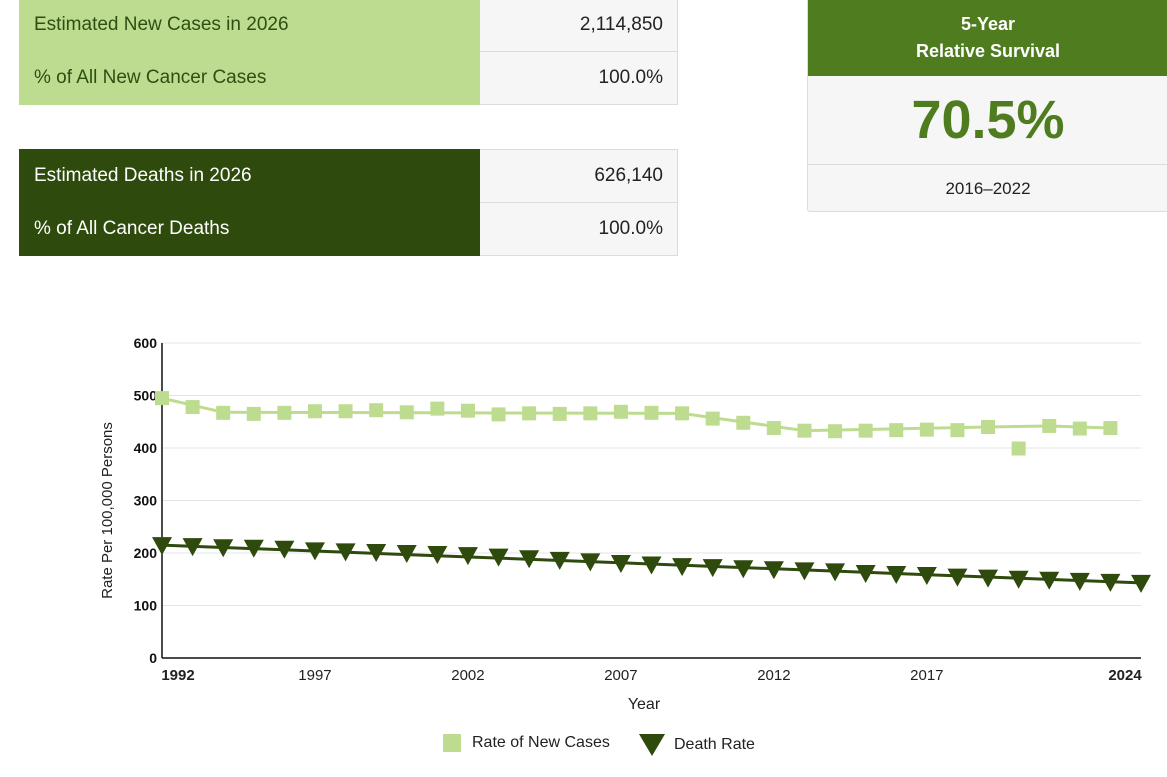 This screenshot has width=1167, height=777. I want to click on x-tick-label: 2024, so click(1125, 675).